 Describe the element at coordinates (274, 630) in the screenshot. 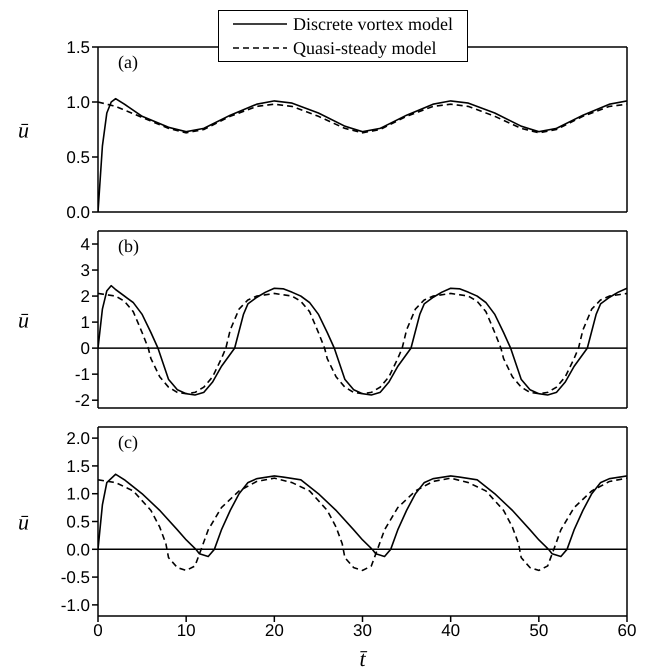

I see `x-tick-label: 20` at that location.